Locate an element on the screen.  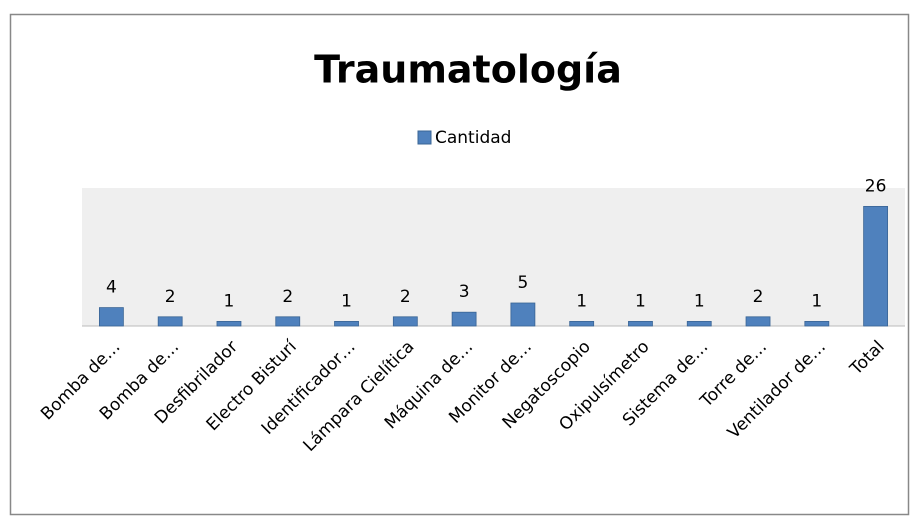
chart-title: Traumatología is located at coordinates (468, 70).